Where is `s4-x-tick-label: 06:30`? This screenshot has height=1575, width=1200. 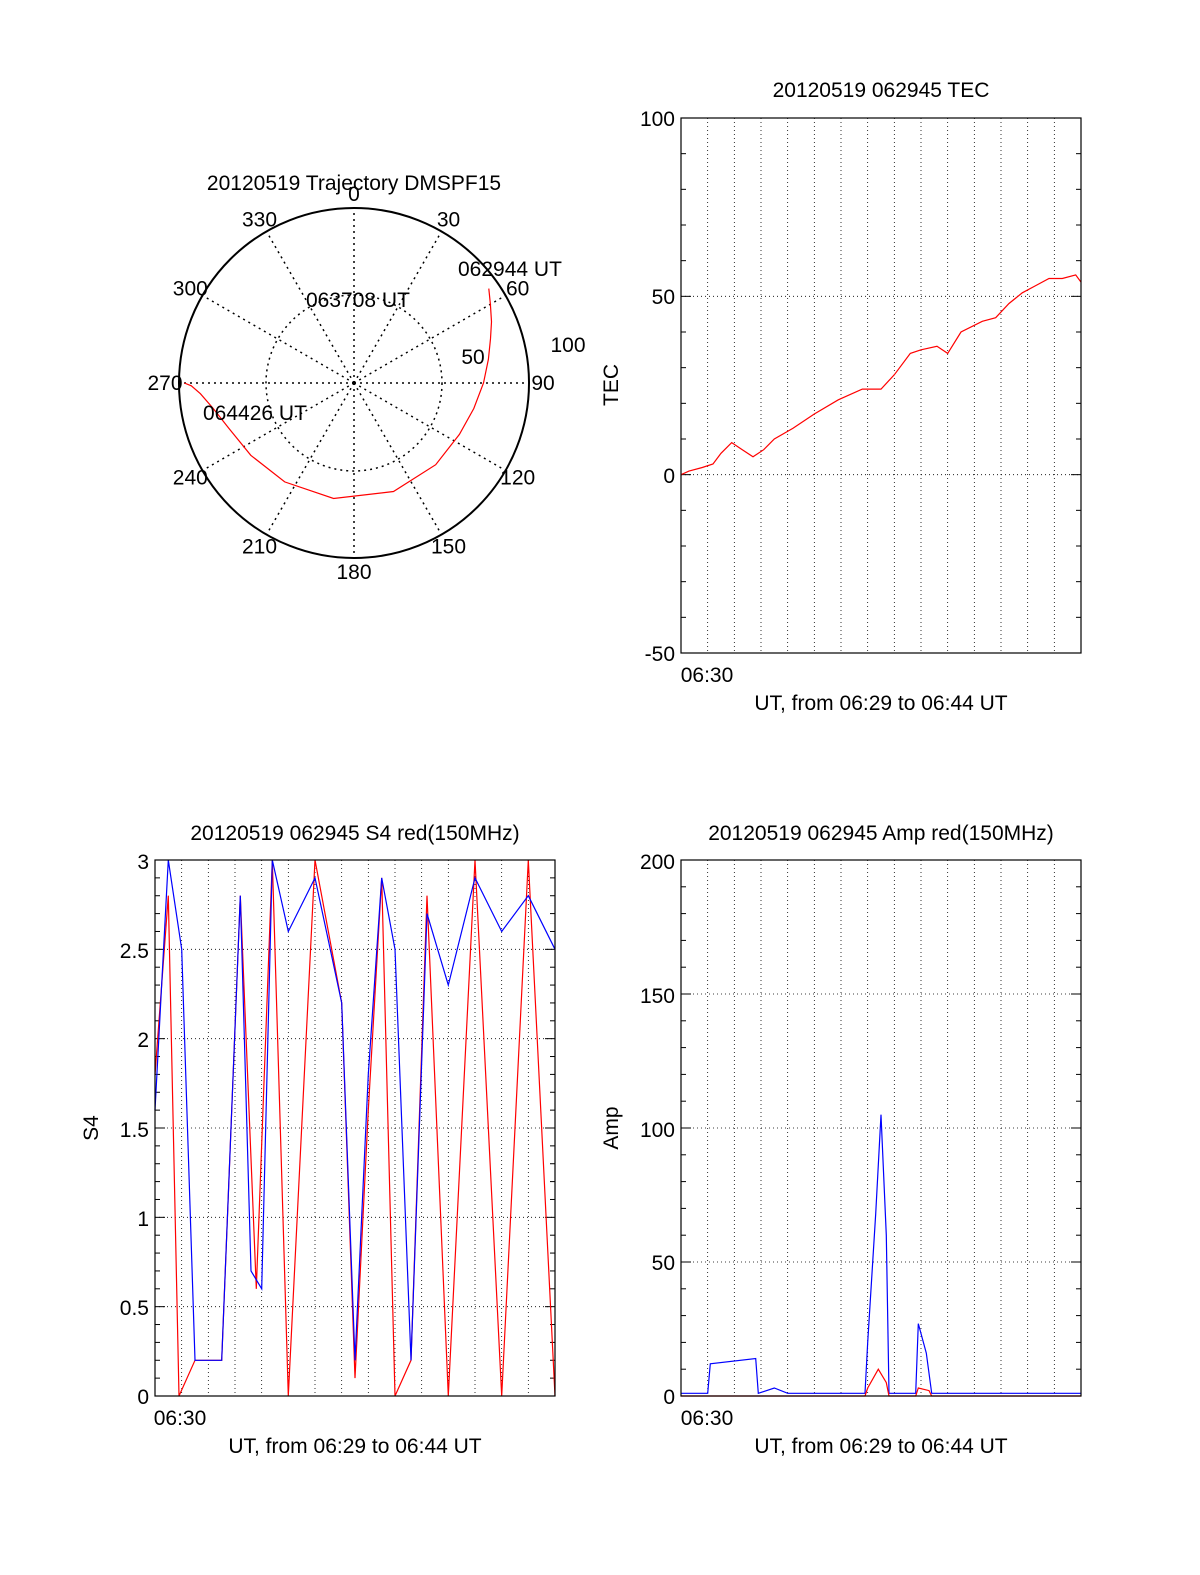
s4-x-tick-label: 06:30 is located at coordinates (180, 1418).